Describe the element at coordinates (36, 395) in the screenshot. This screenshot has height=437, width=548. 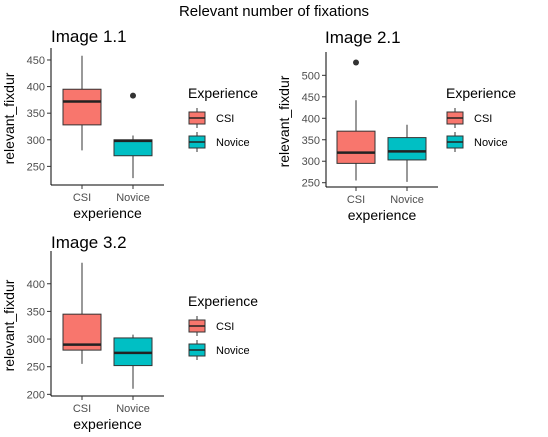
I see `y-tick-label: 200` at that location.